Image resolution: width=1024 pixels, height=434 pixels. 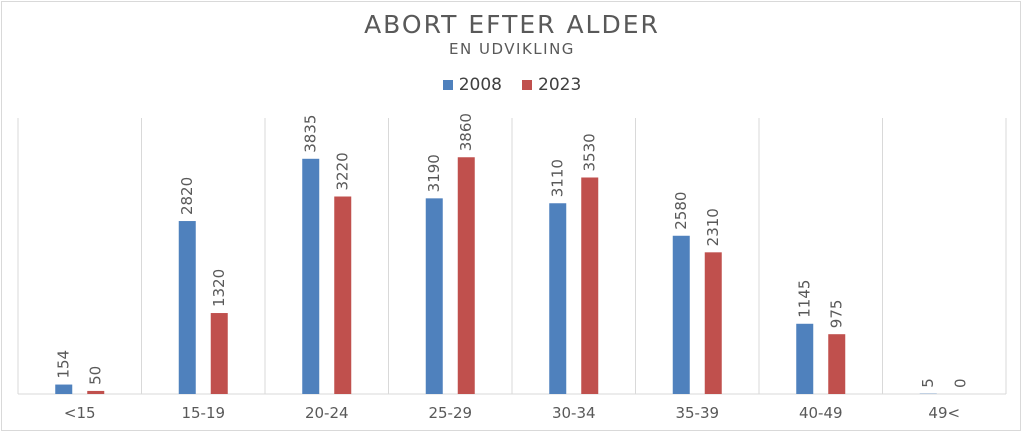 I want to click on chart-title: ABORT EFTER ALDER, so click(x=512, y=24).